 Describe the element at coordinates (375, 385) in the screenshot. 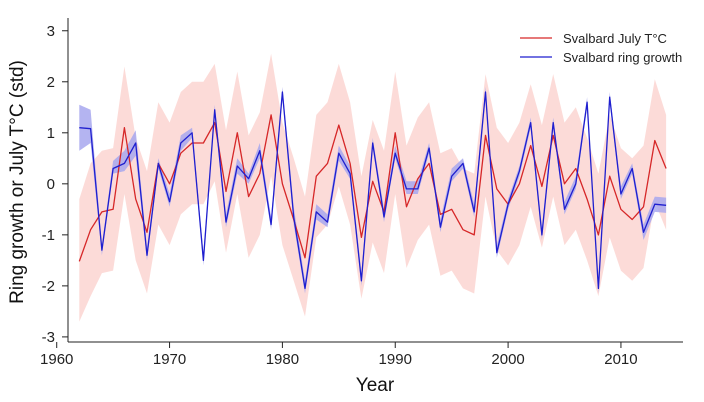

I see `x-axis-title: Year` at that location.